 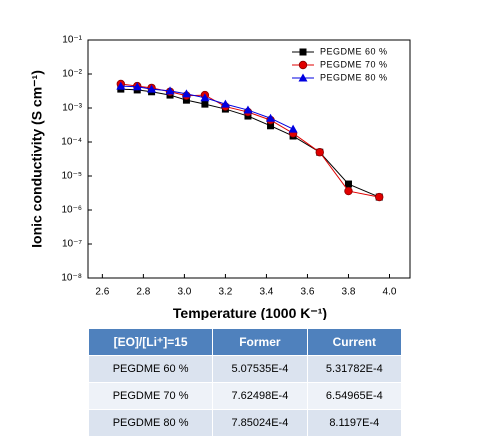 I want to click on y-tick-label: 10⁻⁴, so click(x=71, y=142).